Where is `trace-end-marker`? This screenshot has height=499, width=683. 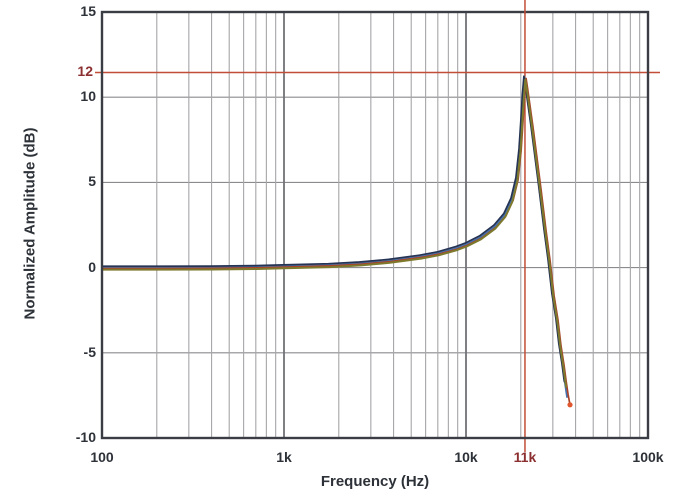 trace-end-marker is located at coordinates (570, 405).